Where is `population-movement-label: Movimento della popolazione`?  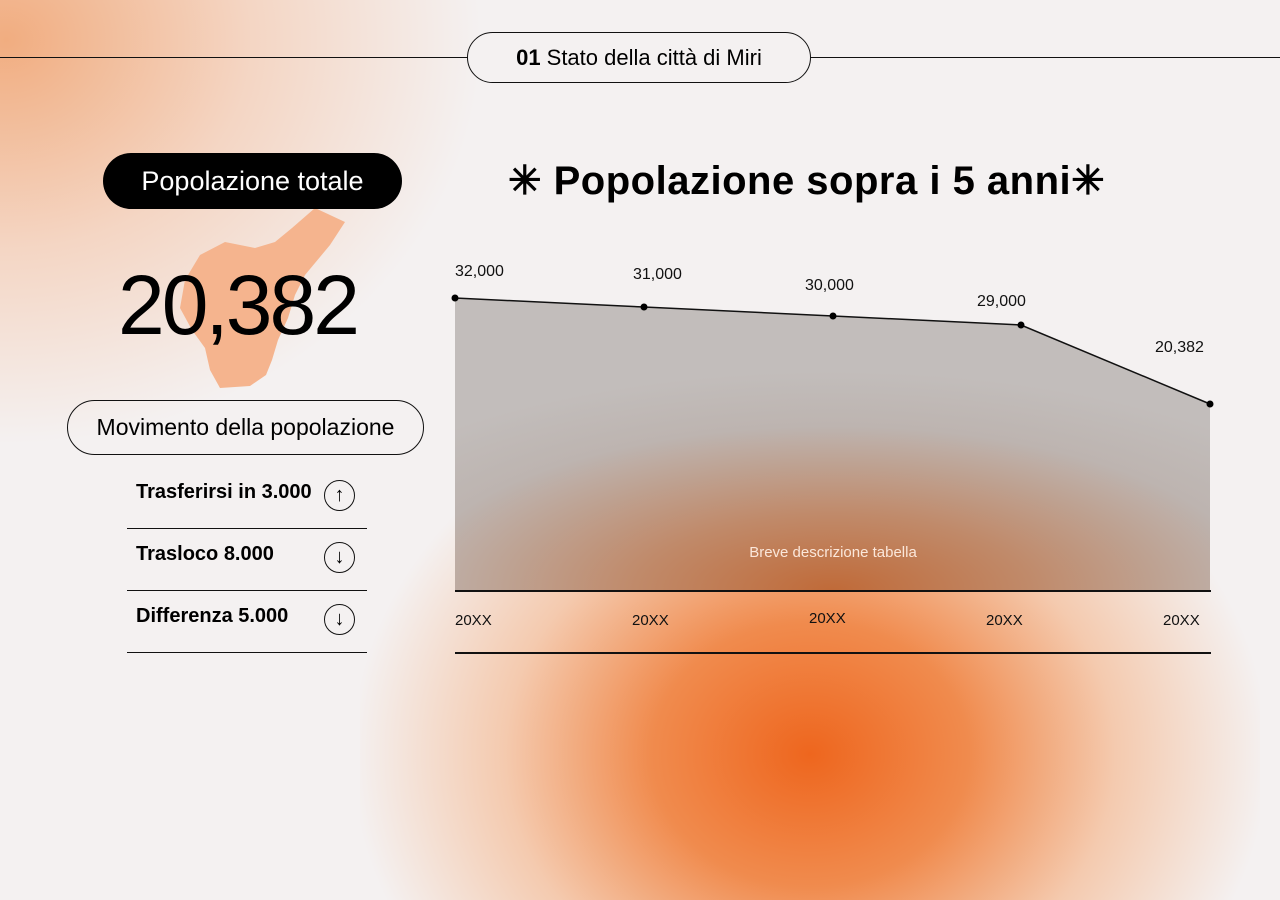
population-movement-label: Movimento della popolazione is located at coordinates (245, 427).